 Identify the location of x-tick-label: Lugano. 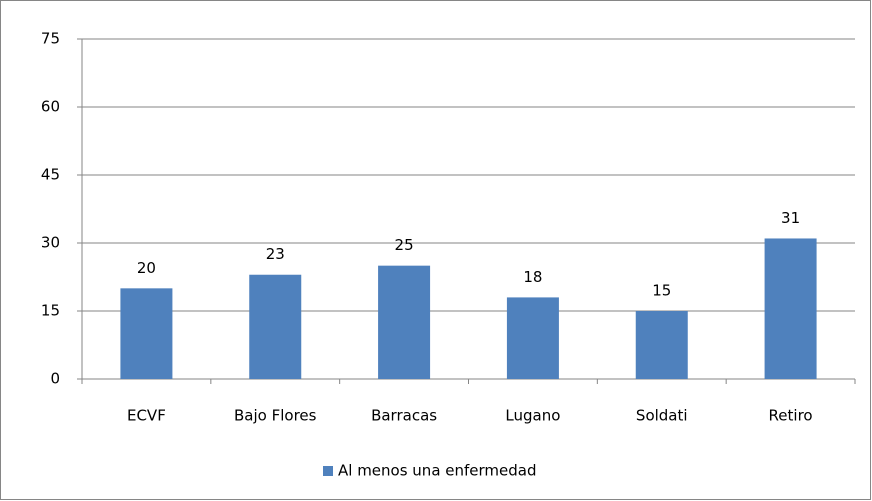
(532, 416).